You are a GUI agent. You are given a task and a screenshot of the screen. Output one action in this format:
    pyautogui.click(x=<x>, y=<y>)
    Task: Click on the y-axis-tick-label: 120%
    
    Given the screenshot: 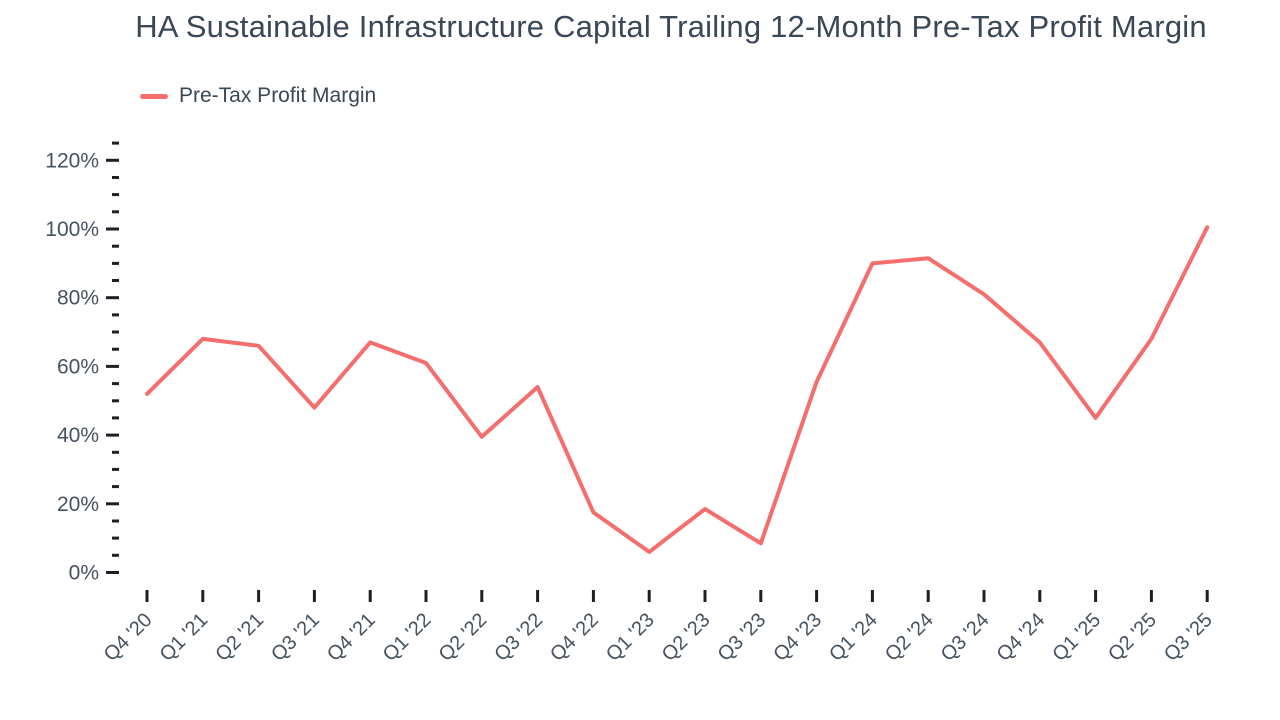 What is the action you would take?
    pyautogui.click(x=72, y=160)
    